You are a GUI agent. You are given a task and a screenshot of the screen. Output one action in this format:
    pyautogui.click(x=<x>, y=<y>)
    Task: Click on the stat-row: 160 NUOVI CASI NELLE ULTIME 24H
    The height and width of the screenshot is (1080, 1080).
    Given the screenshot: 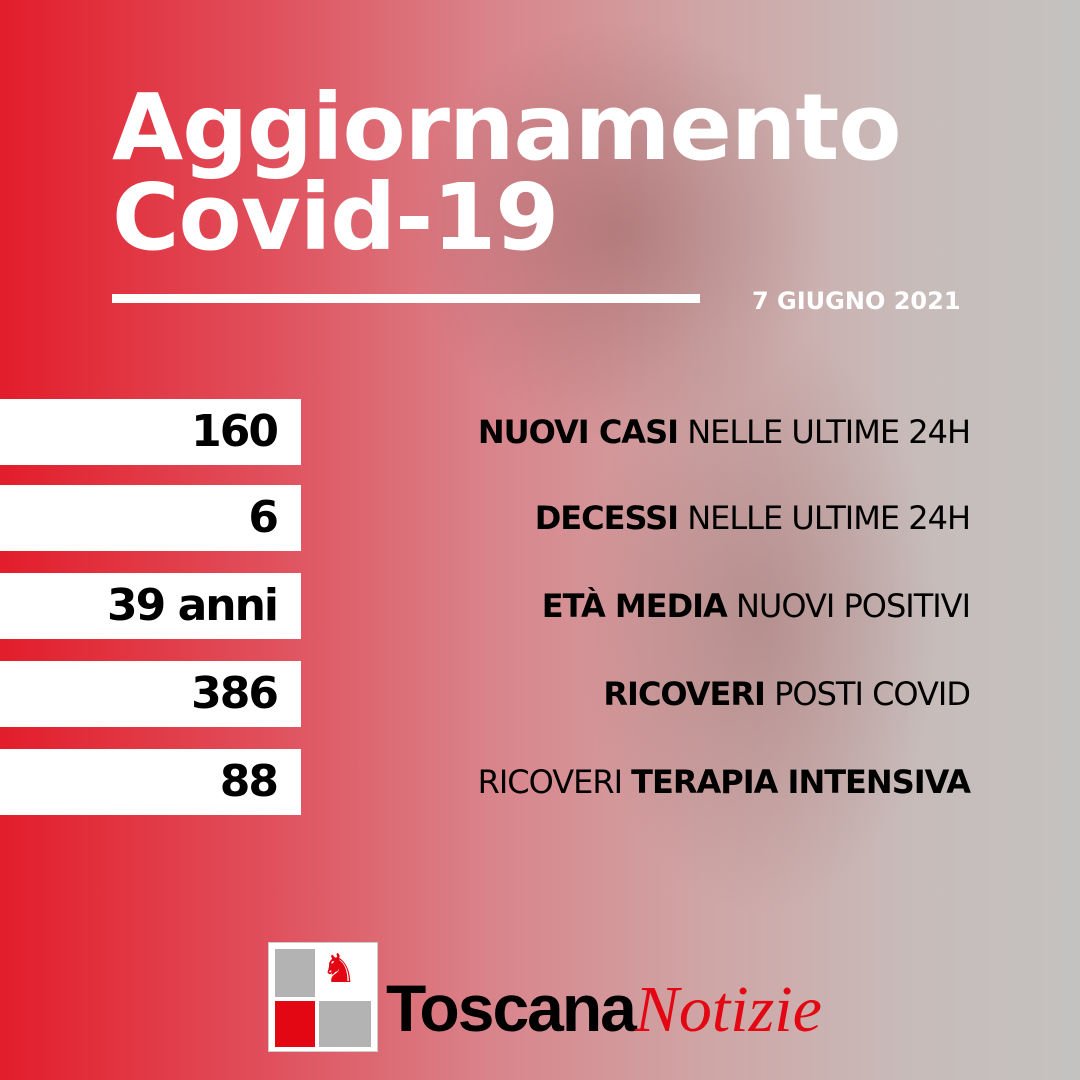 What is the action you would take?
    pyautogui.click(x=540, y=432)
    